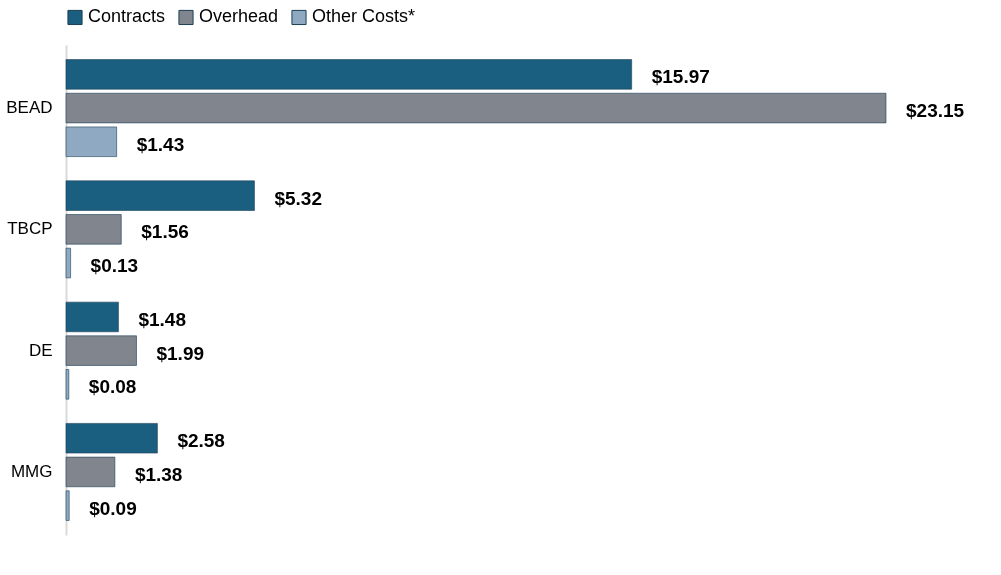  What do you see at coordinates (162, 319) in the screenshot?
I see `data-label: $1.48` at bounding box center [162, 319].